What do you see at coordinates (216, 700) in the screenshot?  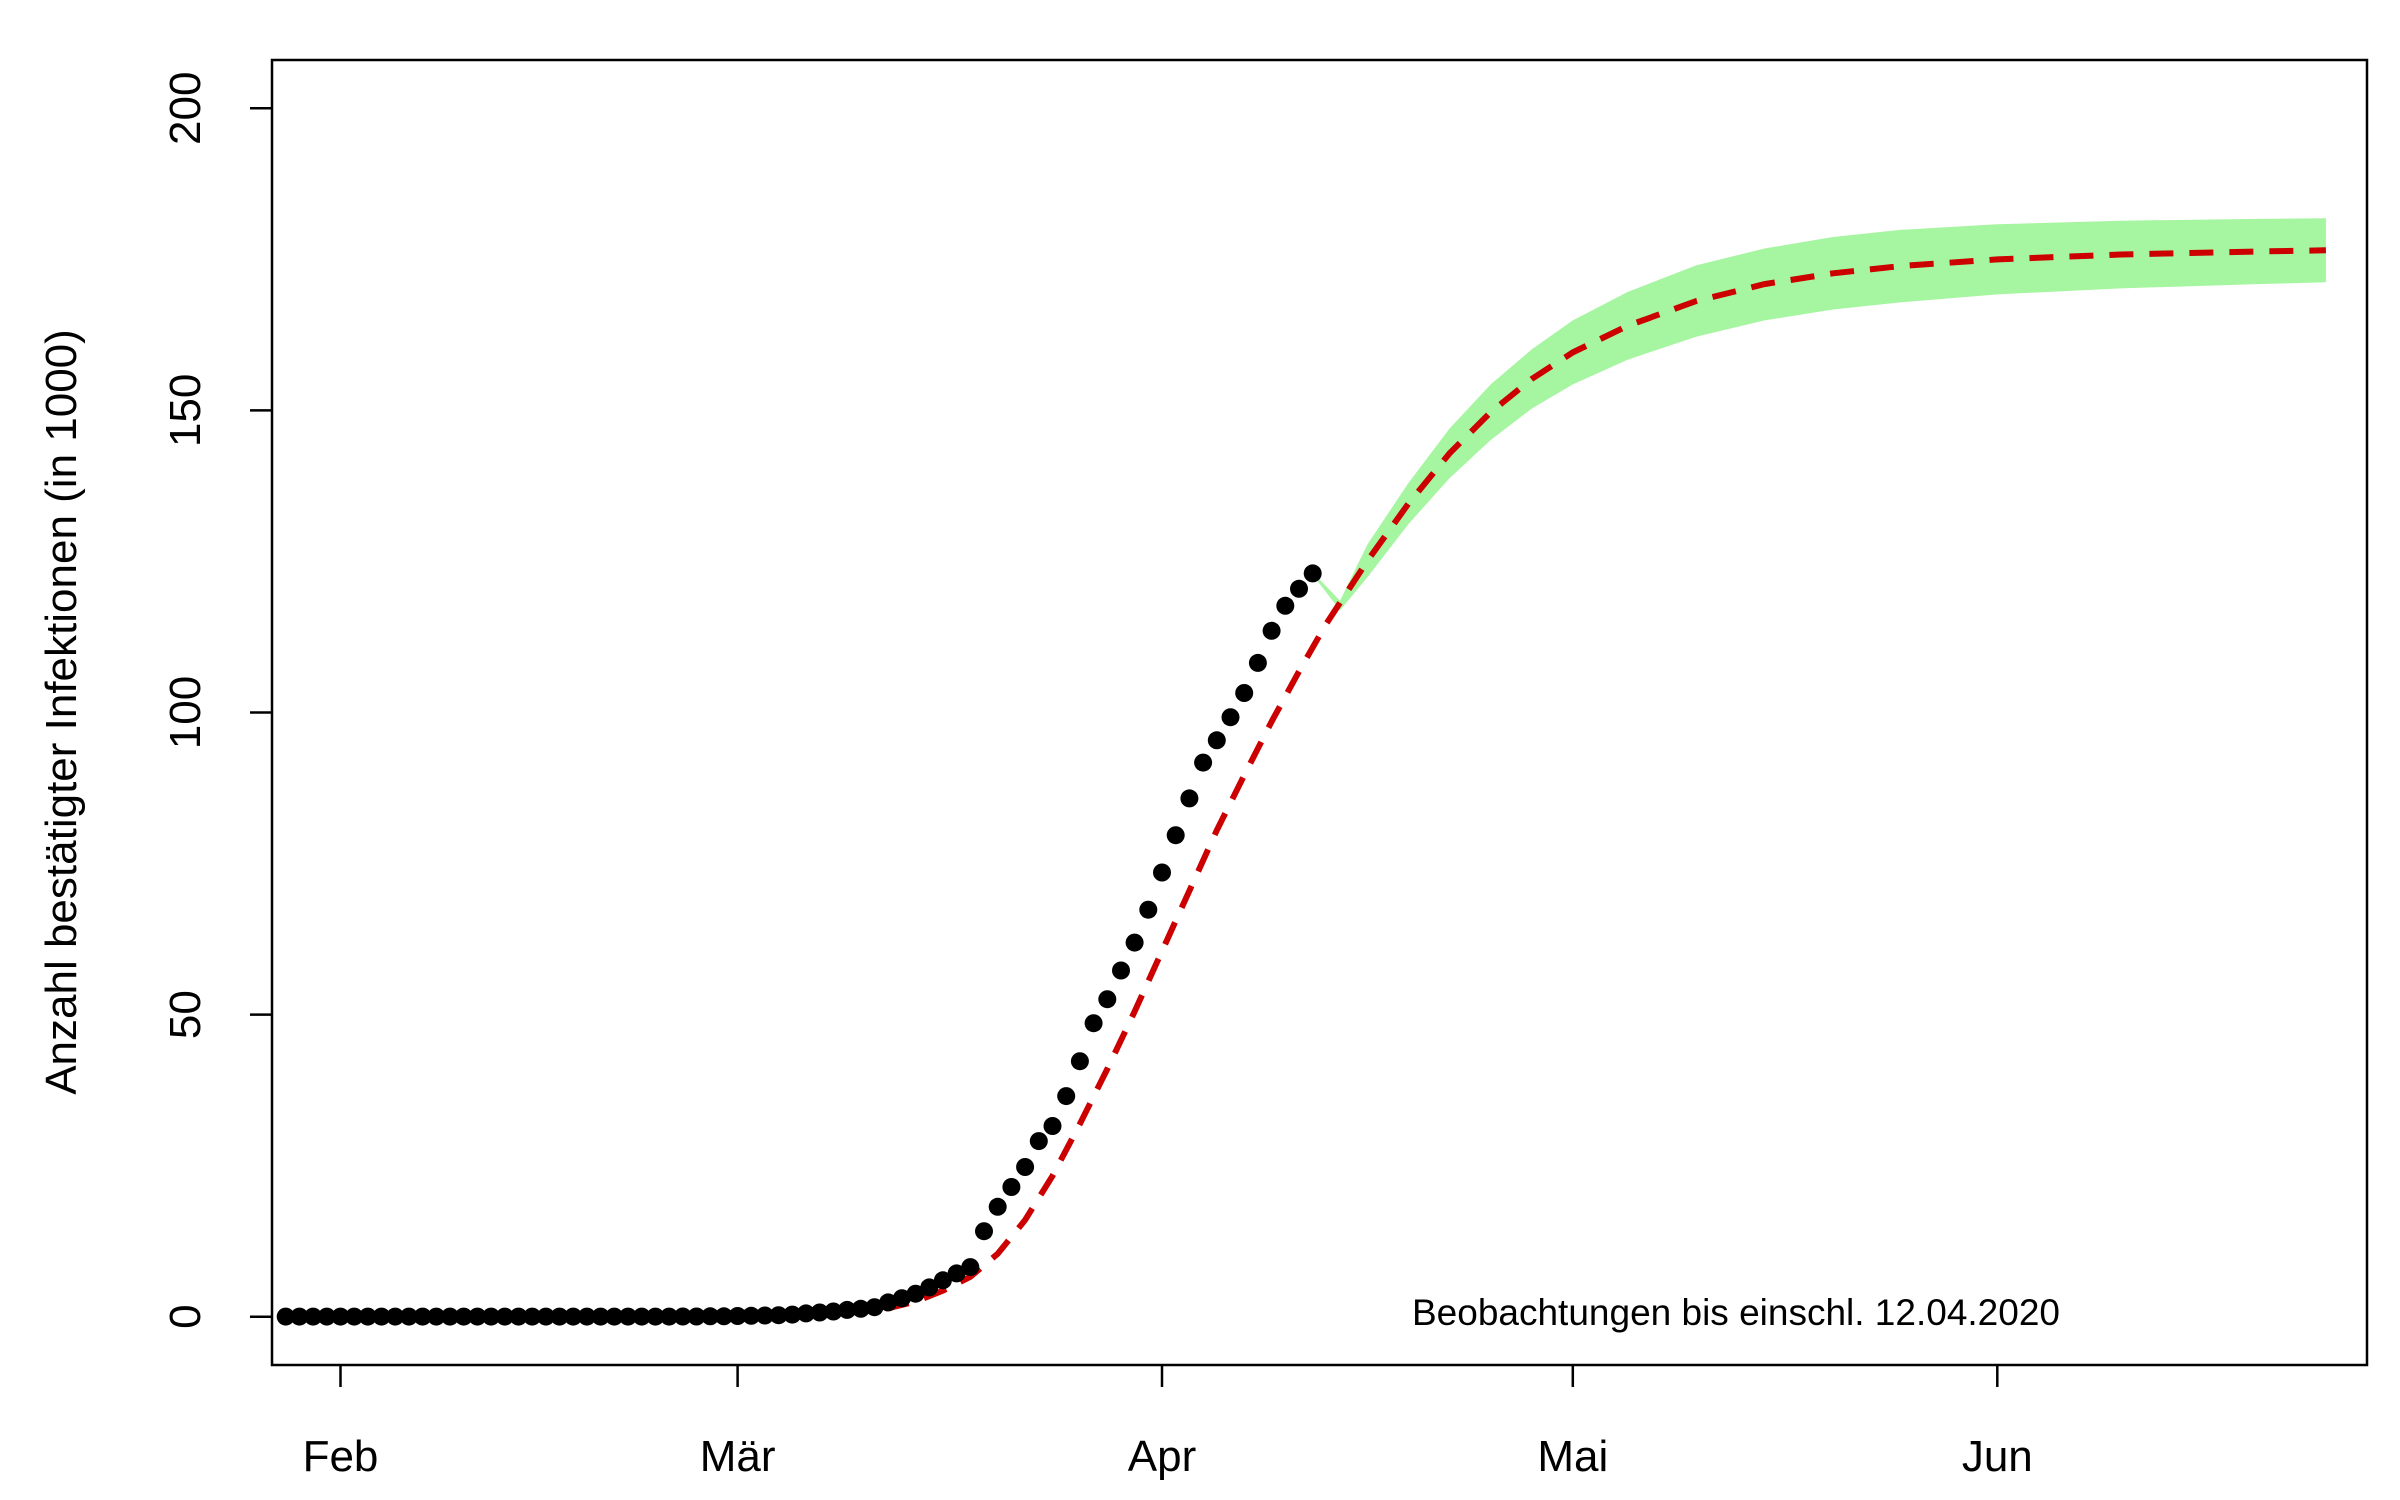 I see `y-axis: 0 50 100 150 200` at bounding box center [216, 700].